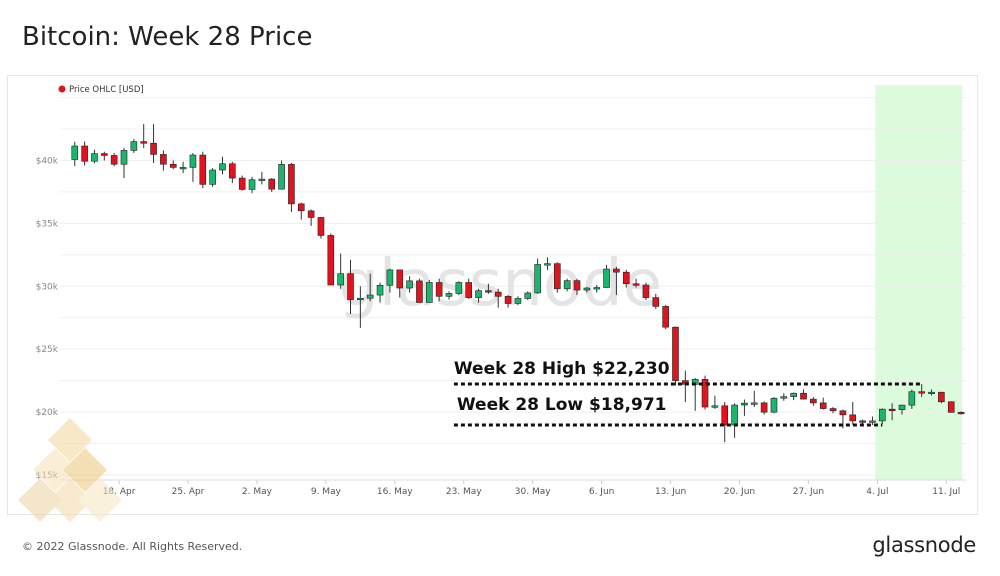  Describe the element at coordinates (132, 546) in the screenshot. I see `copyright-text: © 2022 Glassnode. All Rights Reserved.` at that location.